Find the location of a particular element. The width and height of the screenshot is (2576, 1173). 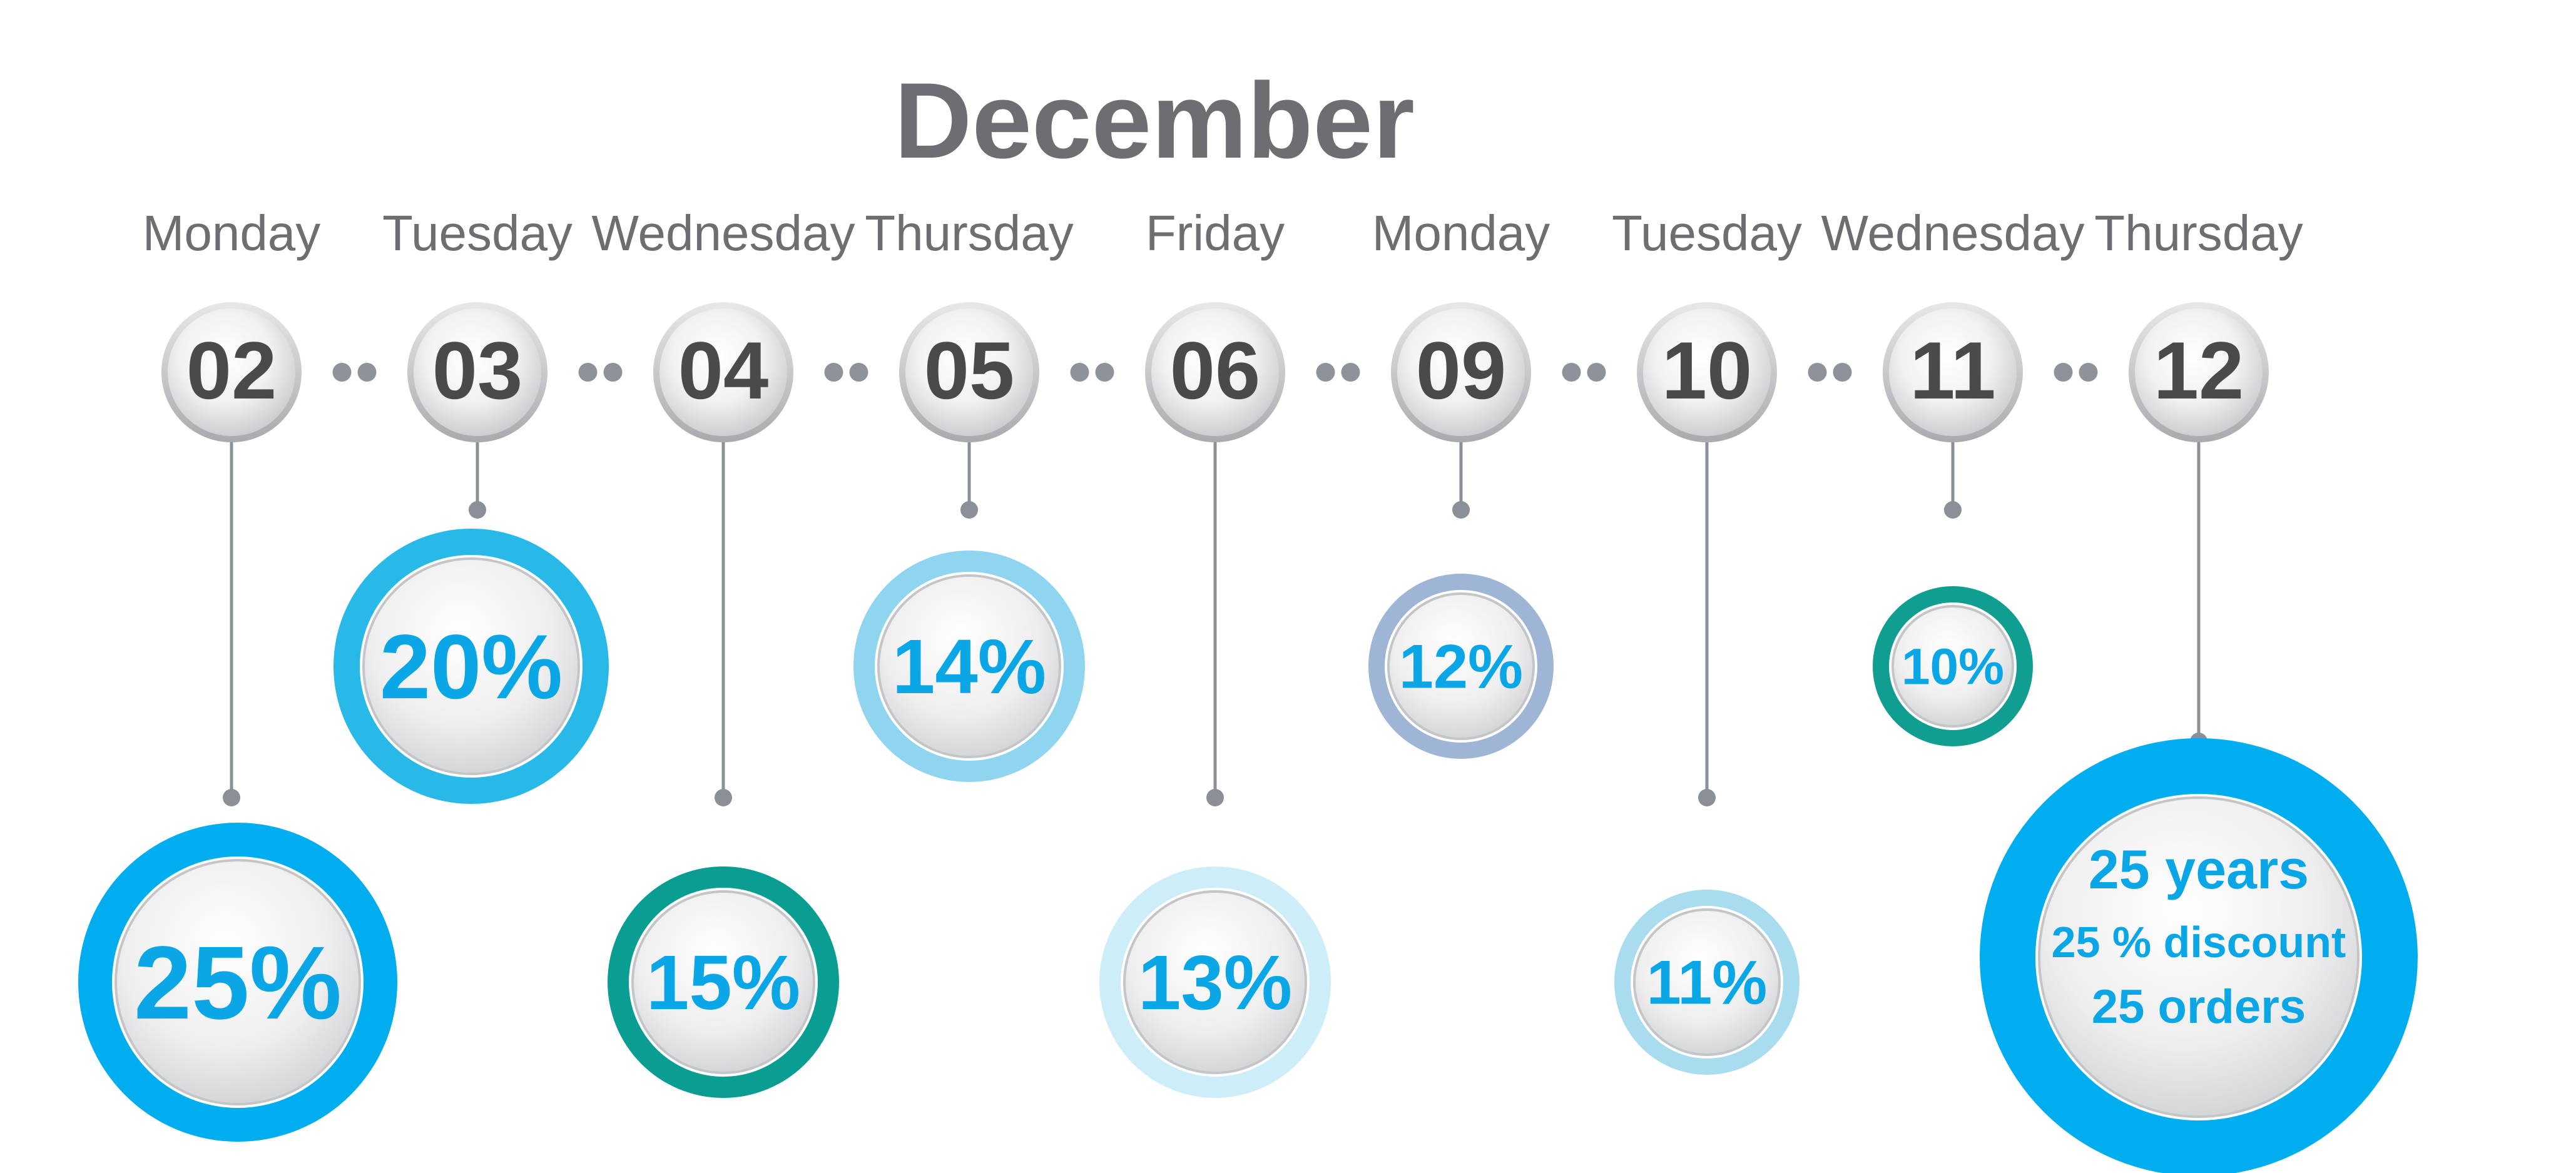

discount-percent: 20% is located at coordinates (472, 667).